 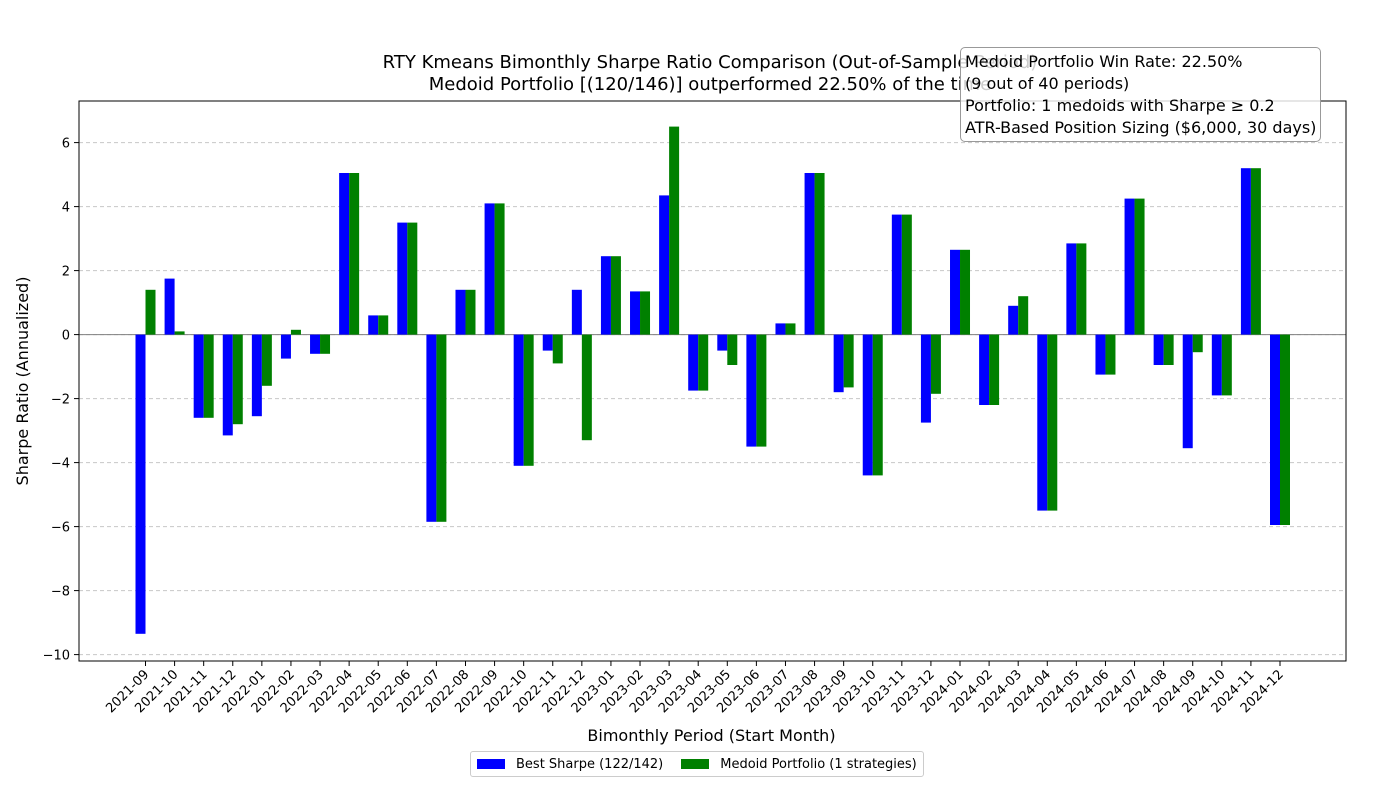 I want to click on x-axis-label: Bimonthly Period (Start Month), so click(x=711, y=735).